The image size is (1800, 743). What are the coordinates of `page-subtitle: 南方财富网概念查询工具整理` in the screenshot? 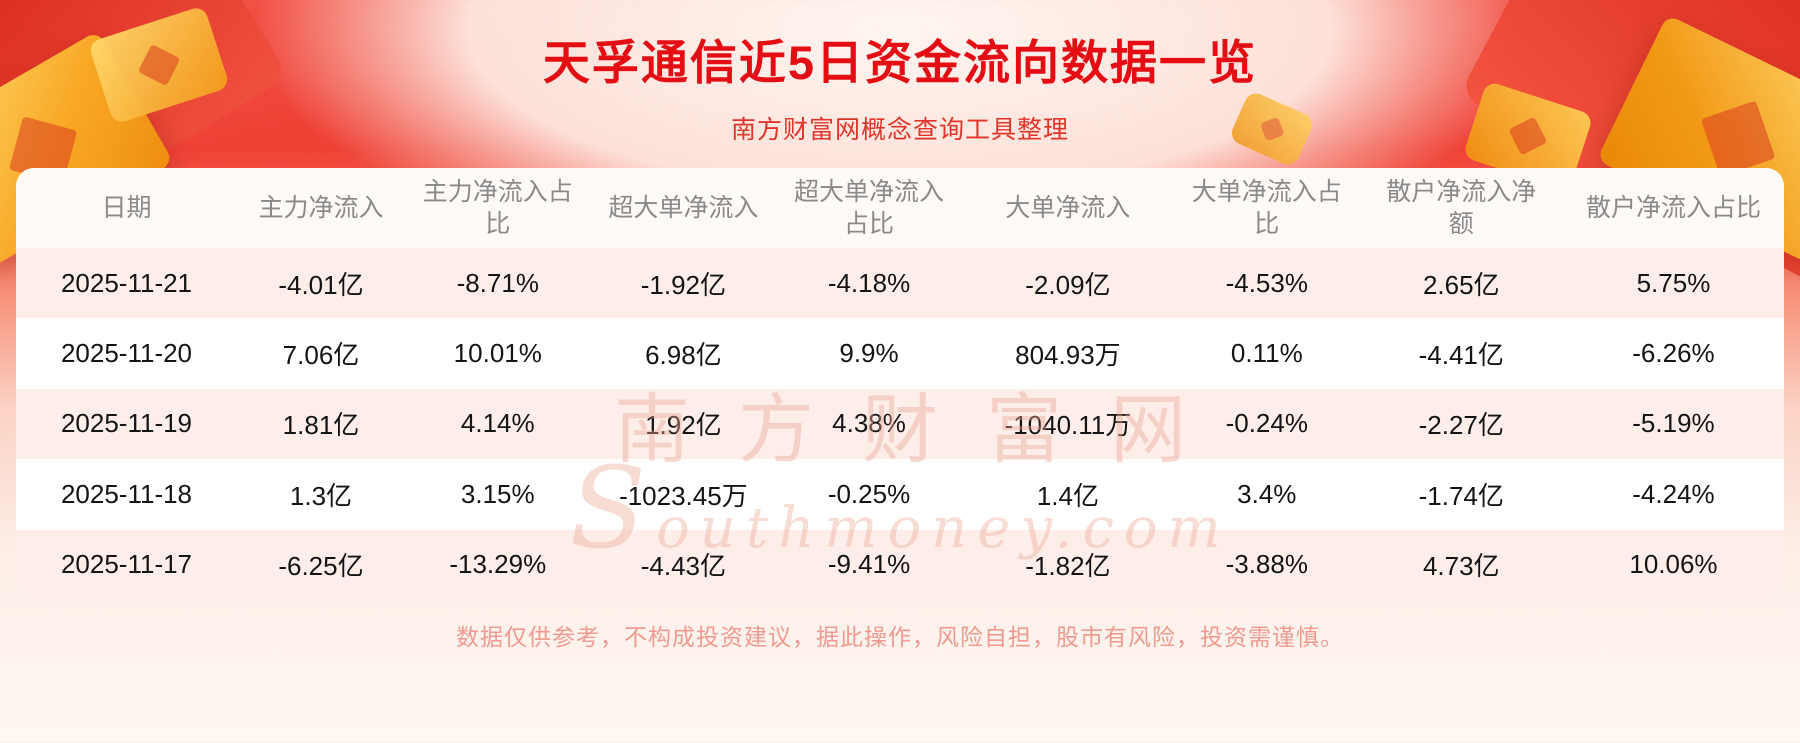 It's located at (899, 130).